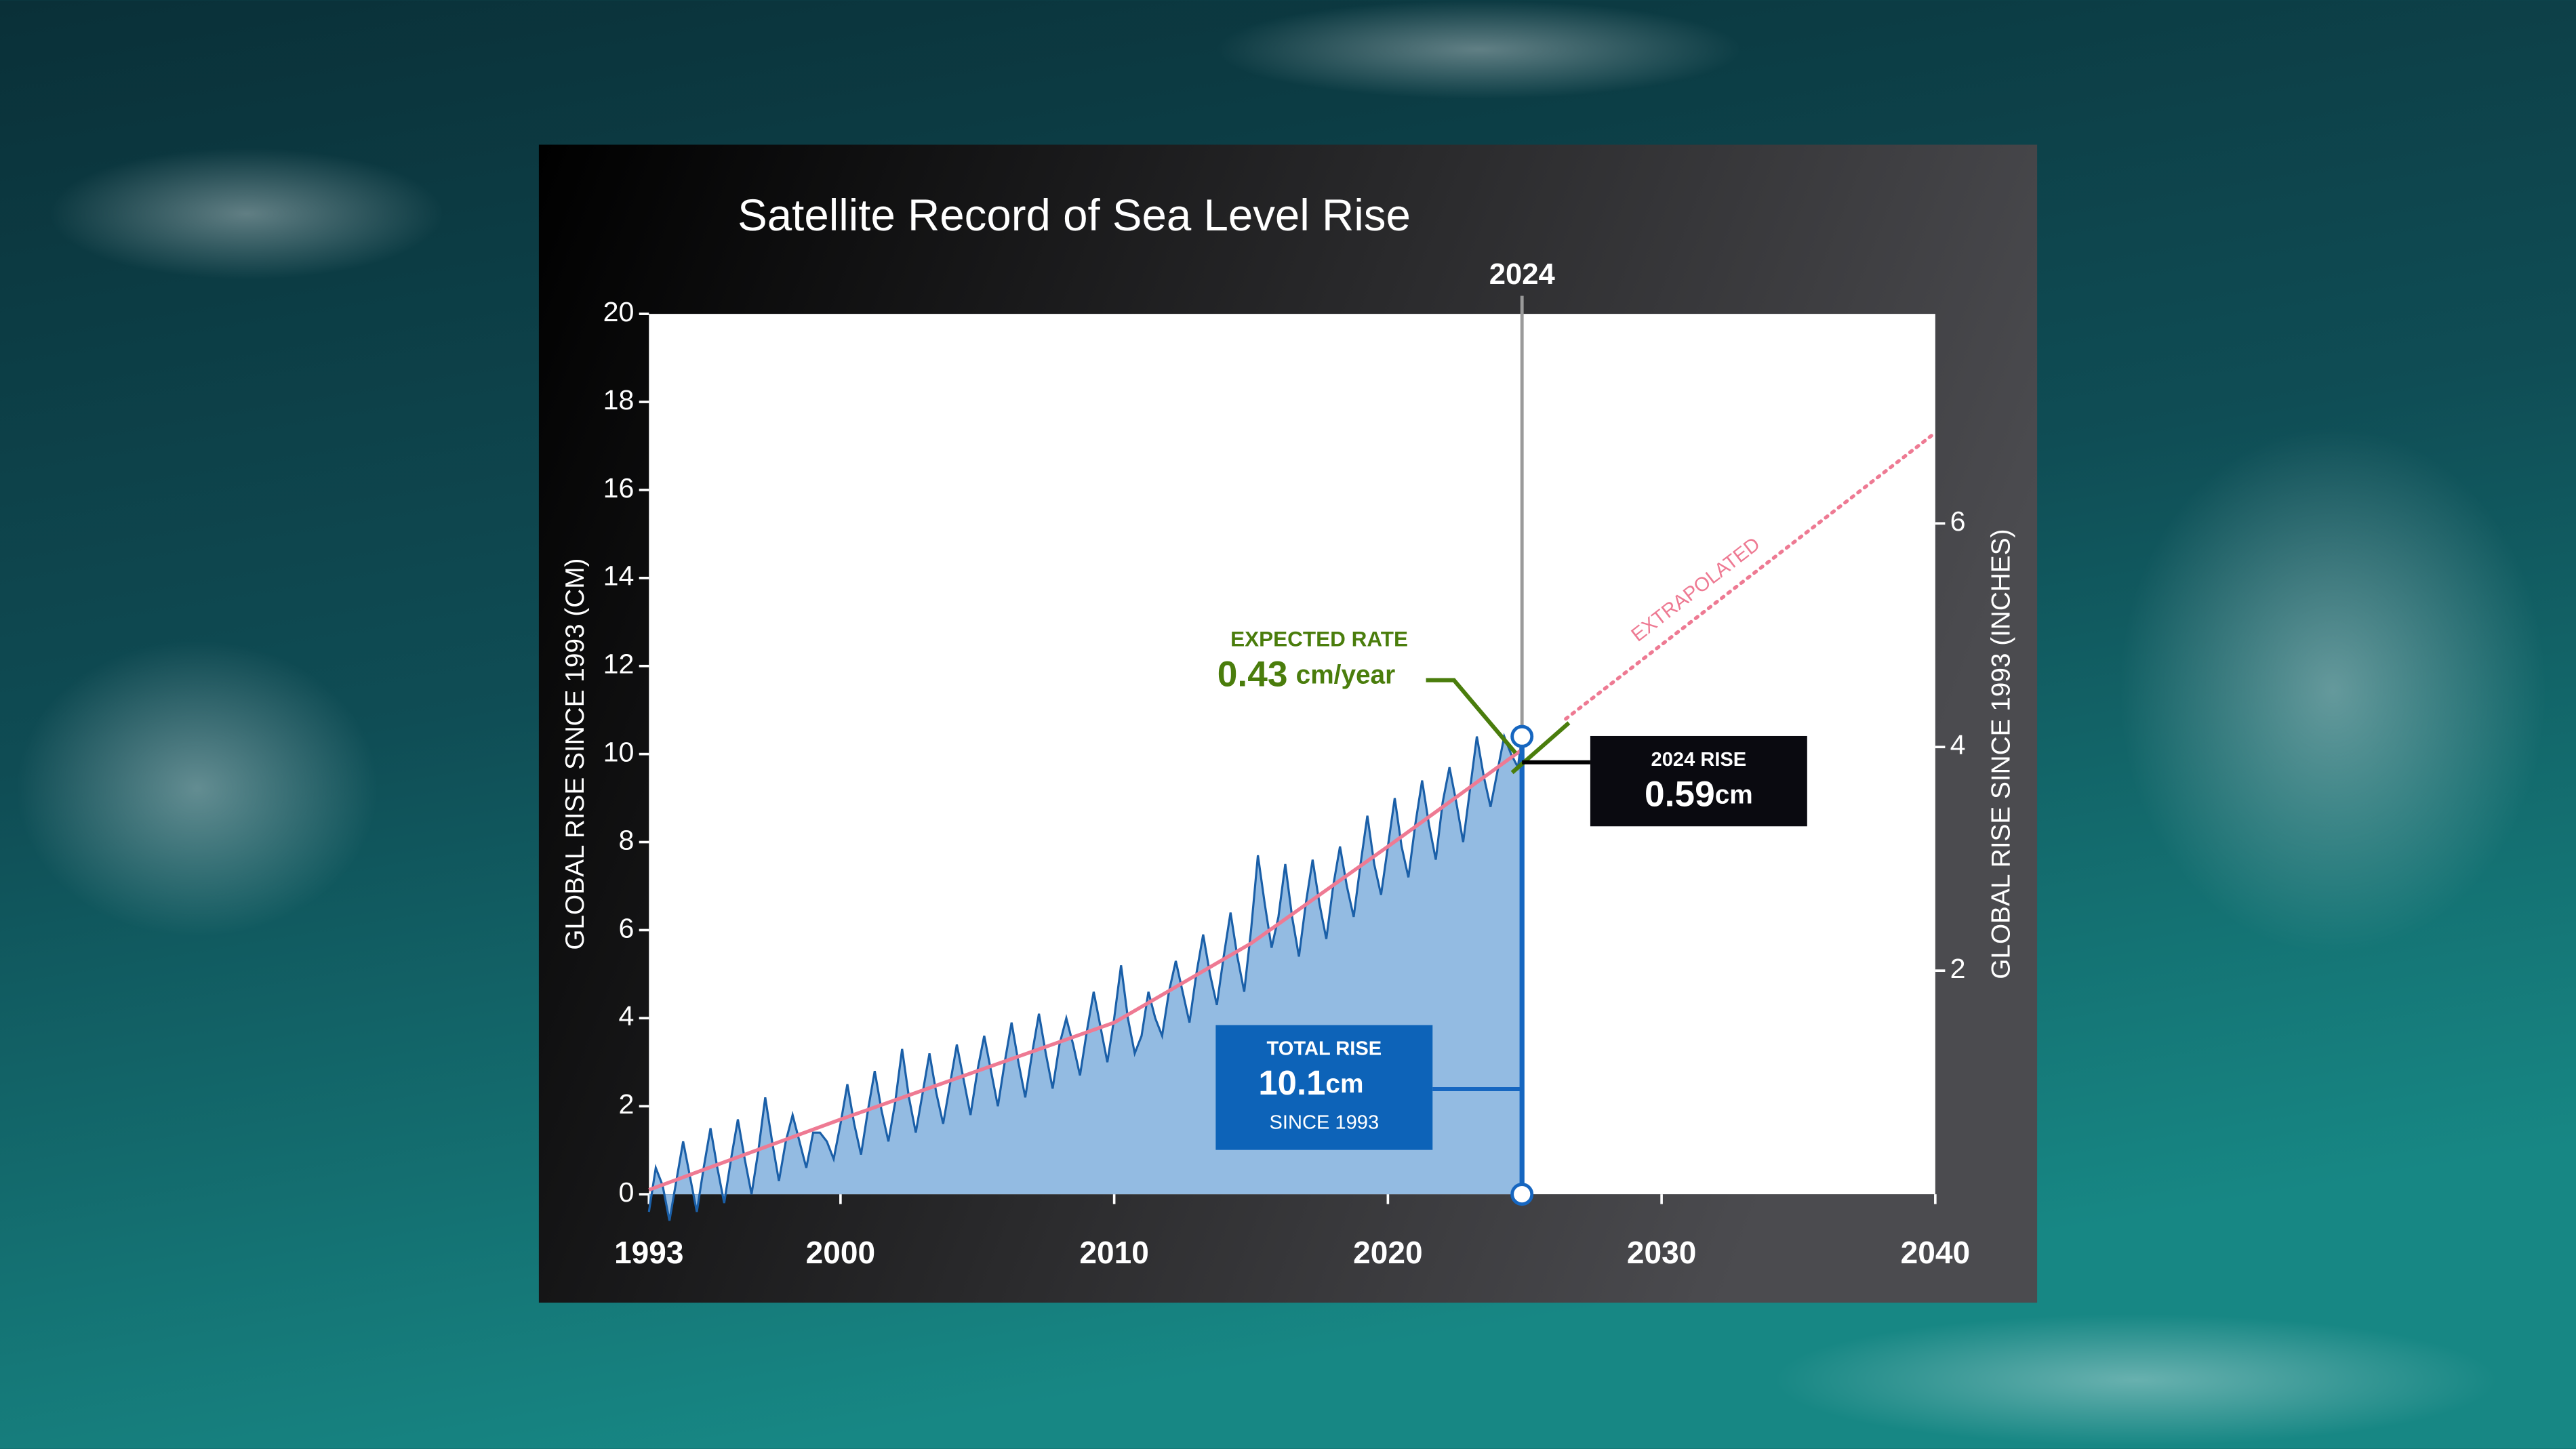  I want to click on rate-connector, so click(1471, 716).